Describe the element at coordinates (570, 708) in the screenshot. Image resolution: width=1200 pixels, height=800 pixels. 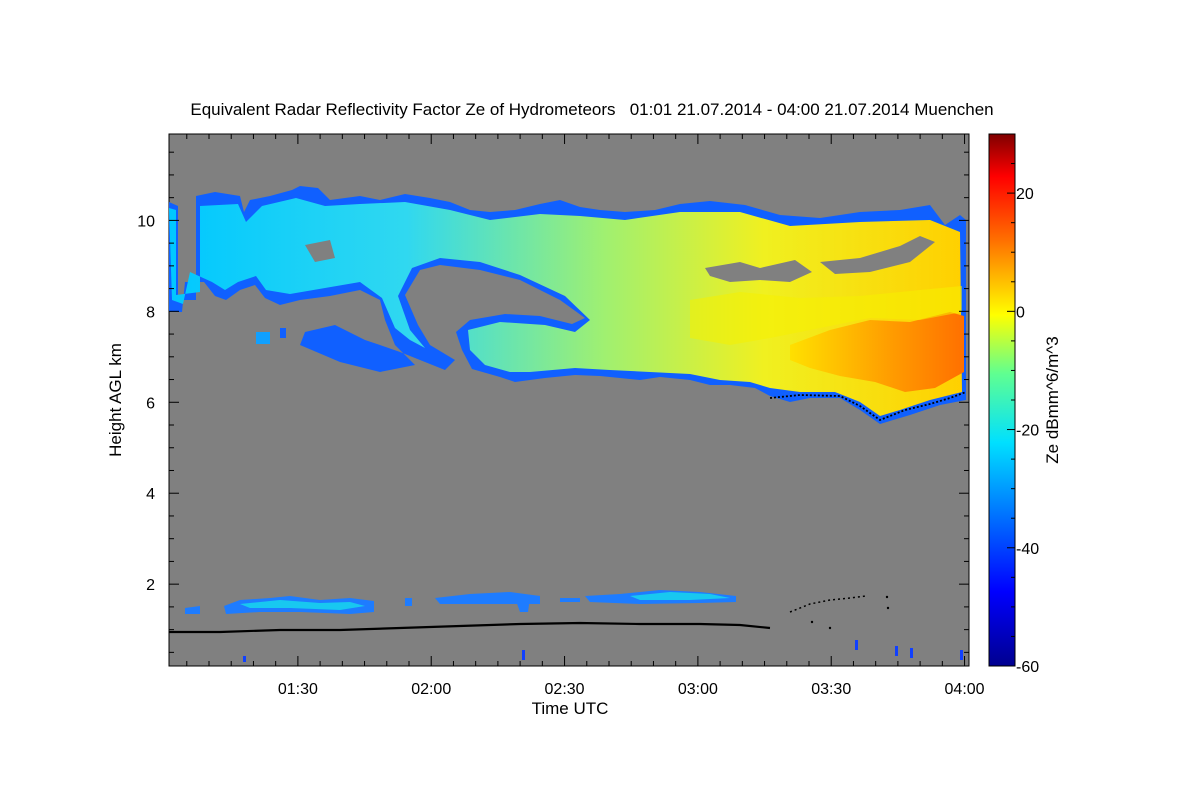
I see `x-axis-label: Time UTC` at that location.